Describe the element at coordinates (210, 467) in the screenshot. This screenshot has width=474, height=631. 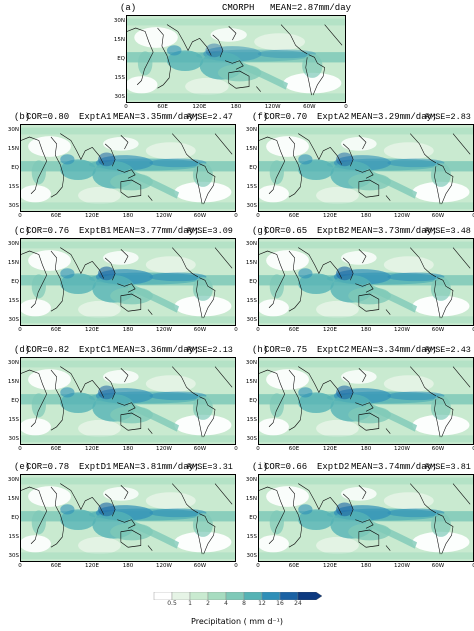
I see `panel-rmse: RMSE=3.31` at that location.